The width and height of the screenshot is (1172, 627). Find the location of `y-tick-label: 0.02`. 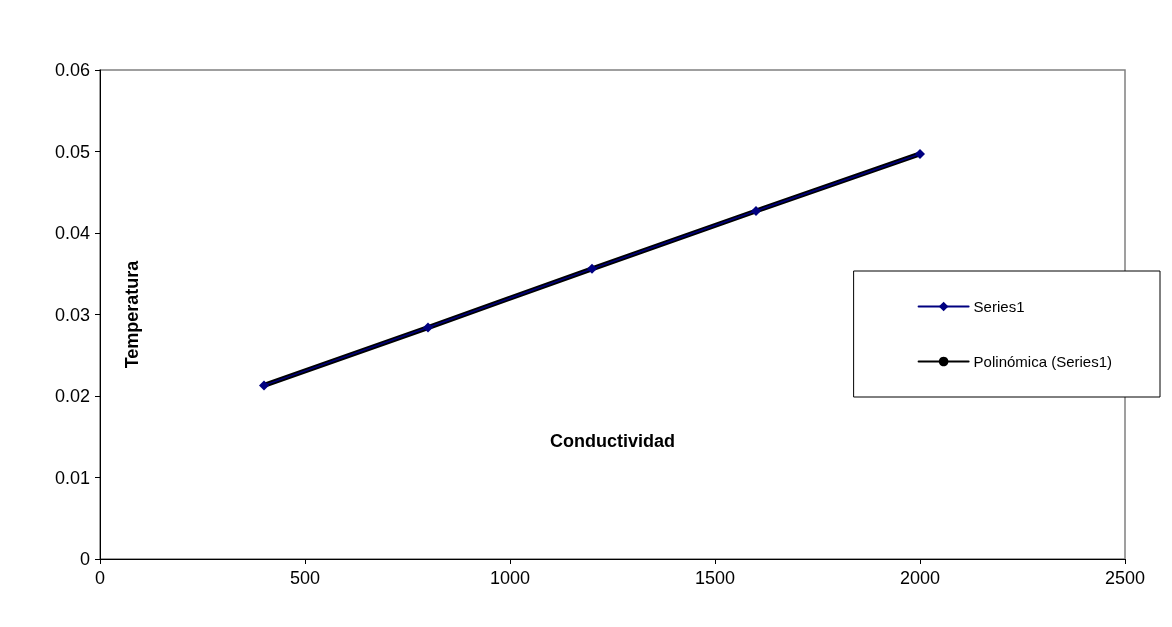

y-tick-label: 0.02 is located at coordinates (72, 396).